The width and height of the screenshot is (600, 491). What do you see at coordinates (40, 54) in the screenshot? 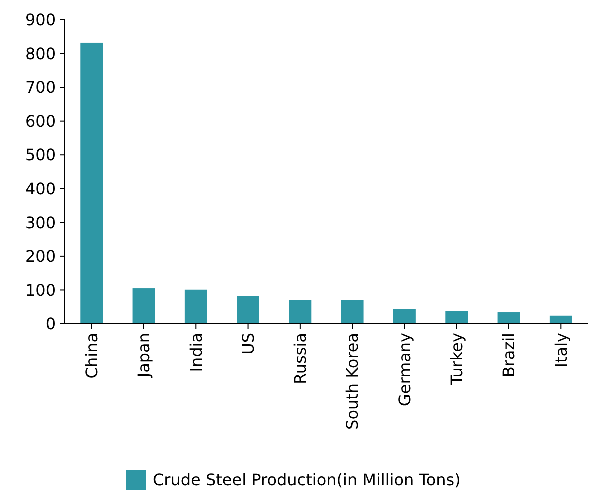
I see `y-tick-label: 800` at bounding box center [40, 54].